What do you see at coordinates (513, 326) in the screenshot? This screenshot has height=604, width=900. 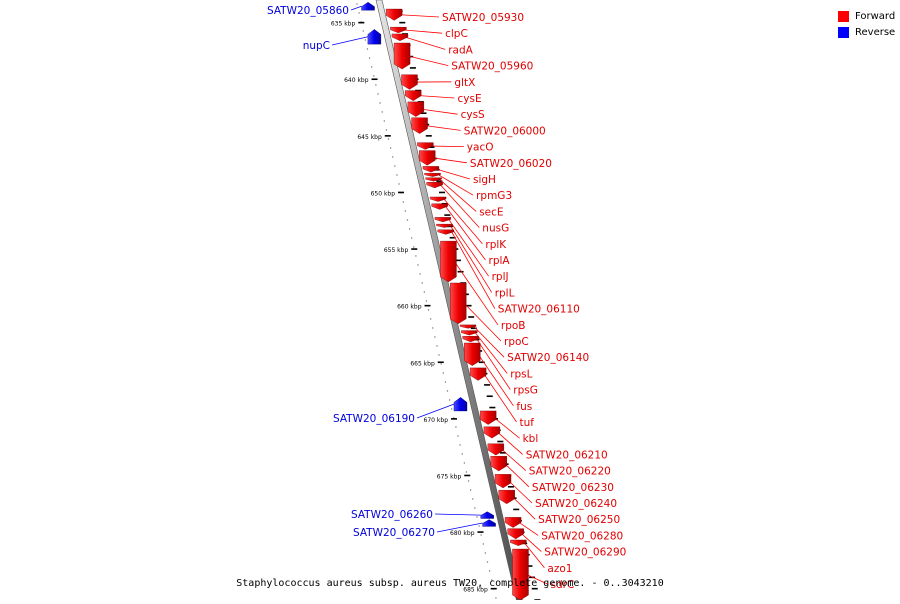 I see `gene-label-rpob: rpoB` at bounding box center [513, 326].